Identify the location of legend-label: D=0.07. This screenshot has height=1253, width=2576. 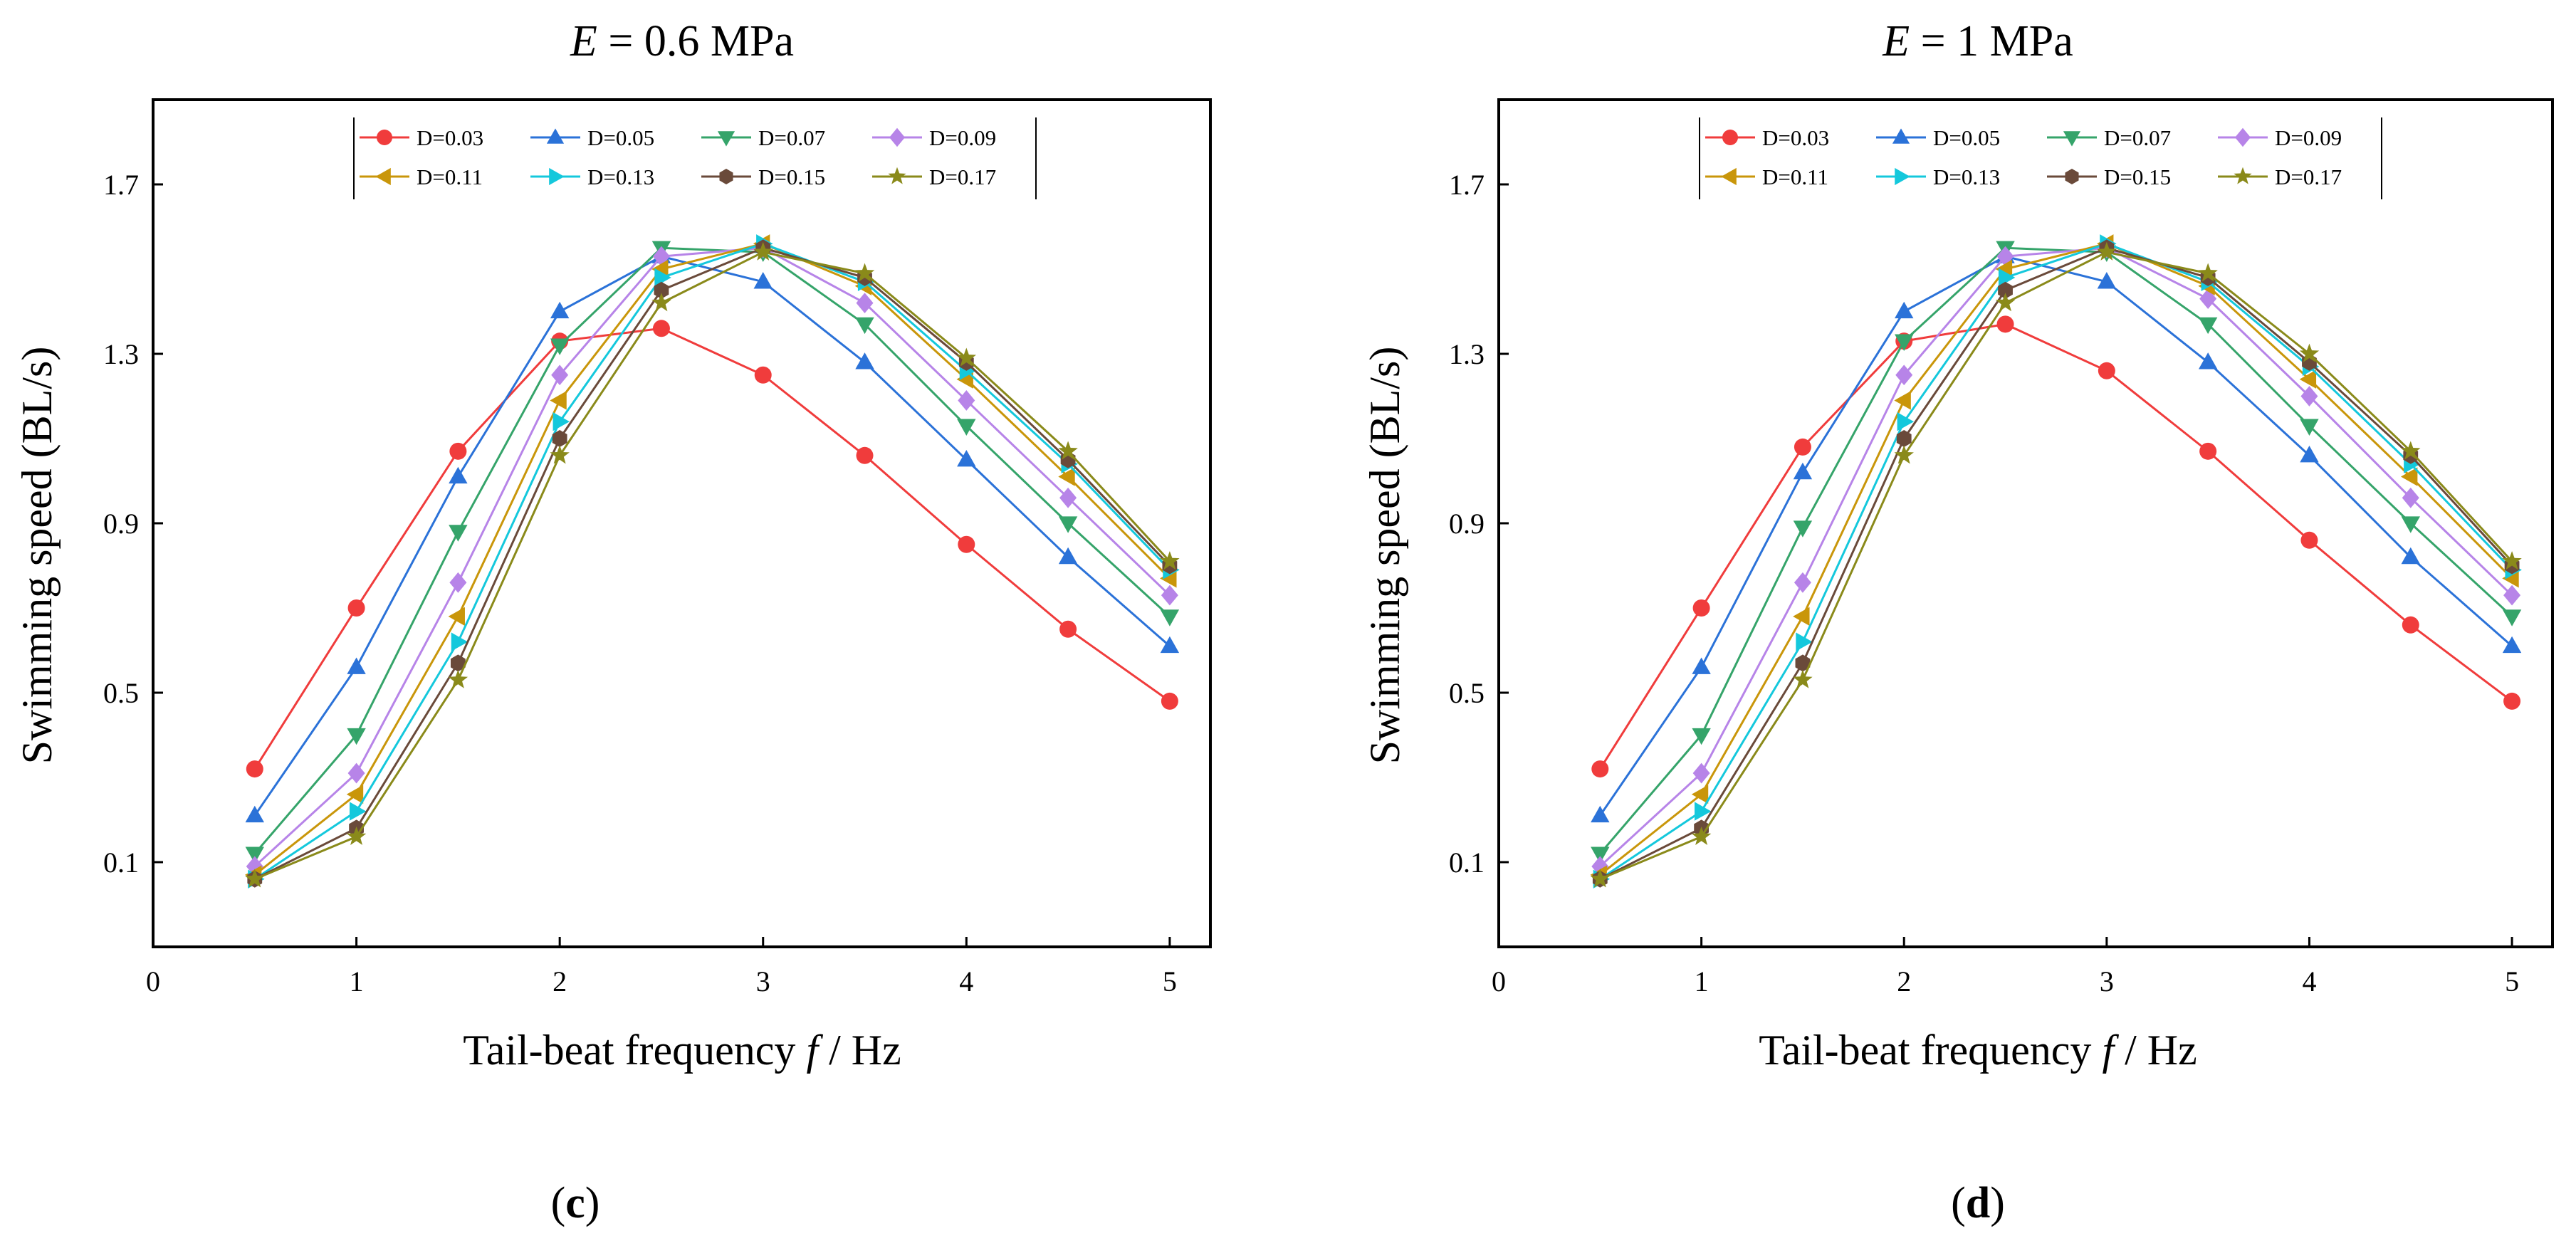
(2137, 137).